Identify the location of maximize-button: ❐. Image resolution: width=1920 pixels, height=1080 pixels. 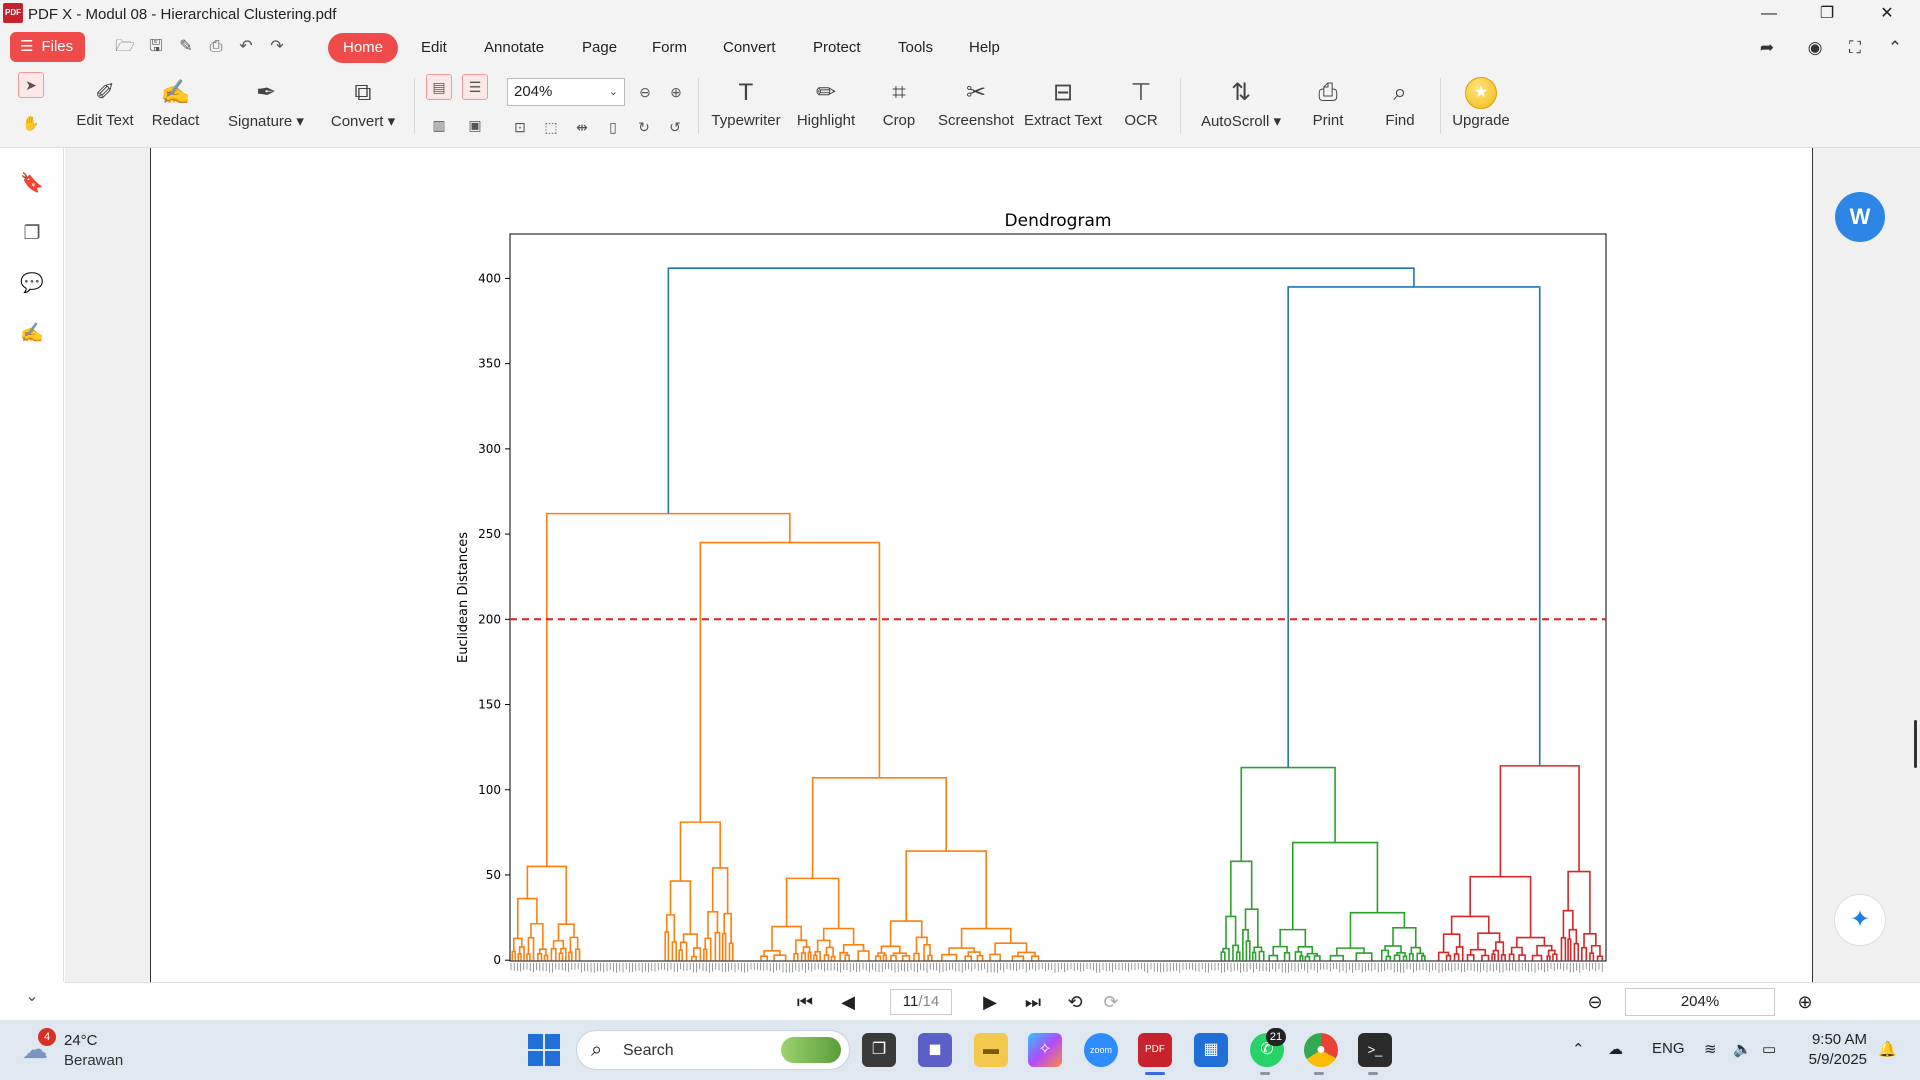
(1827, 13).